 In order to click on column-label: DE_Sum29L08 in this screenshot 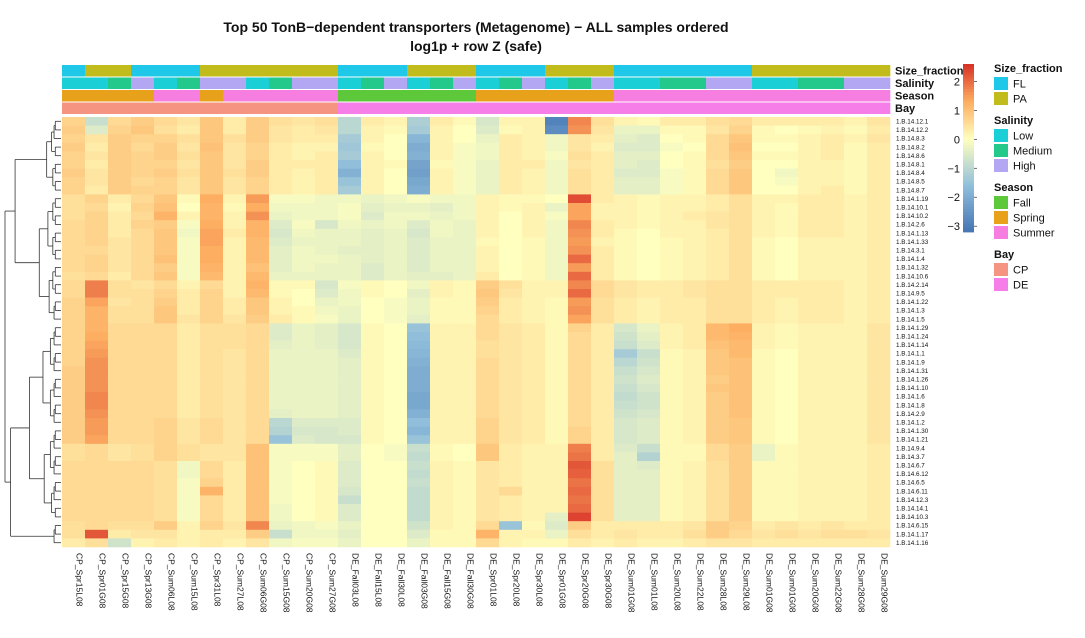, I will do `click(747, 582)`.